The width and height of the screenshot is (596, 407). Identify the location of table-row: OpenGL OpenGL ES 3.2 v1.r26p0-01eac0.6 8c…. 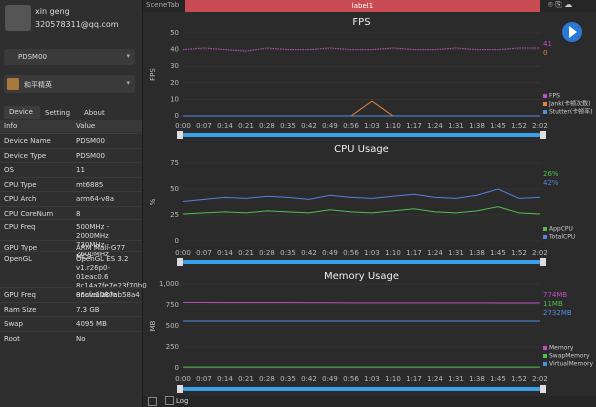
(73, 275).